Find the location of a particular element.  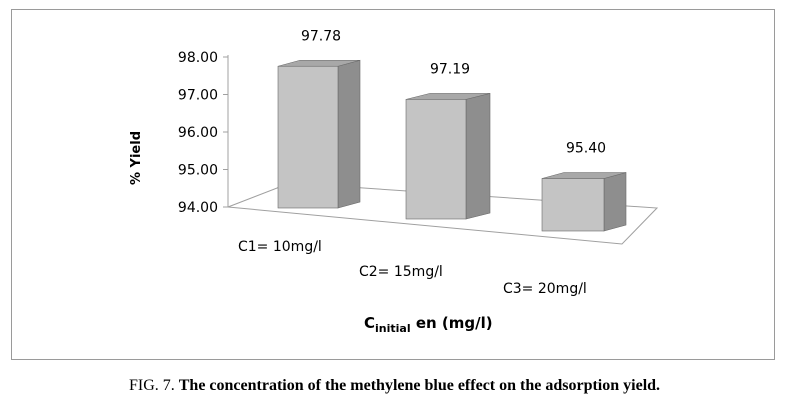

y-tick-label: 98.00 is located at coordinates (198, 58).